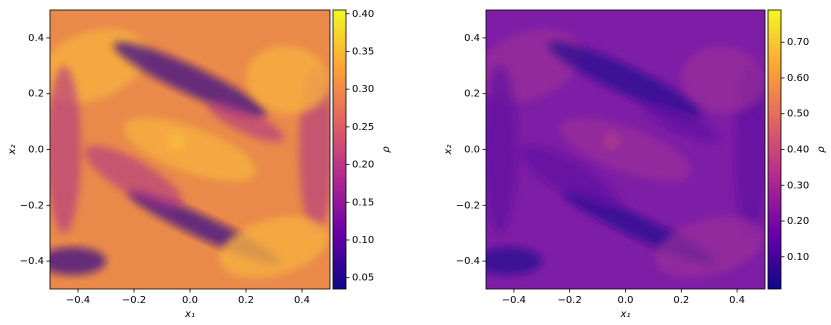  Describe the element at coordinates (798, 114) in the screenshot. I see `colorbar-tick-label: 0.50` at that location.